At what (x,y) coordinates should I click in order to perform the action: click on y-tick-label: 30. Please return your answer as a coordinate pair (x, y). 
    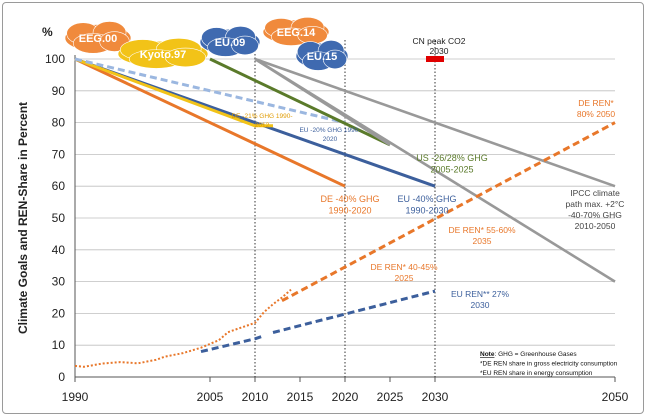
    Looking at the image, I should click on (59, 282).